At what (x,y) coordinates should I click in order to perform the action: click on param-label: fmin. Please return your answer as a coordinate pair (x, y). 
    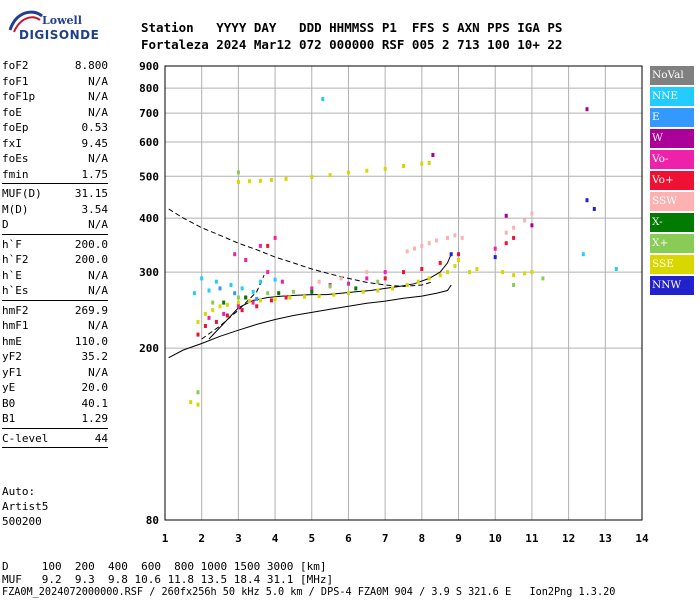
    Looking at the image, I should click on (15, 174).